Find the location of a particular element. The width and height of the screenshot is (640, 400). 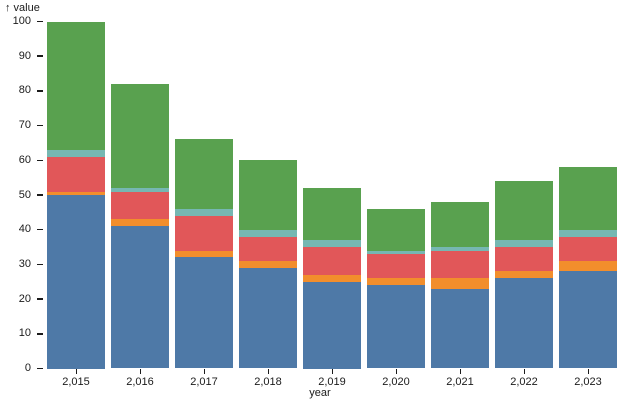

bar-segment-series-red-2,016 is located at coordinates (140, 205).